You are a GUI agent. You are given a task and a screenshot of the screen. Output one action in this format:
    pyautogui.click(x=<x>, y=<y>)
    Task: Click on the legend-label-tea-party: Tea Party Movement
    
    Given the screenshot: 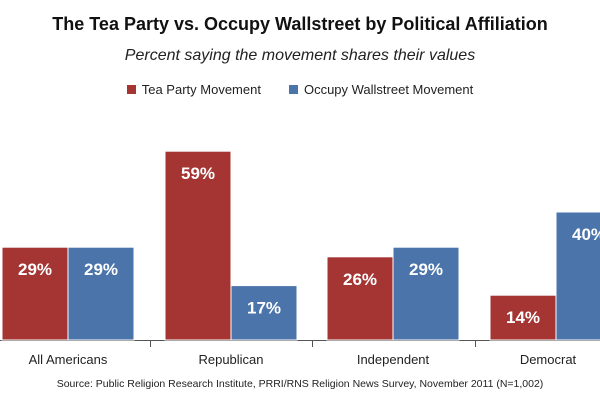 What is the action you would take?
    pyautogui.click(x=201, y=89)
    